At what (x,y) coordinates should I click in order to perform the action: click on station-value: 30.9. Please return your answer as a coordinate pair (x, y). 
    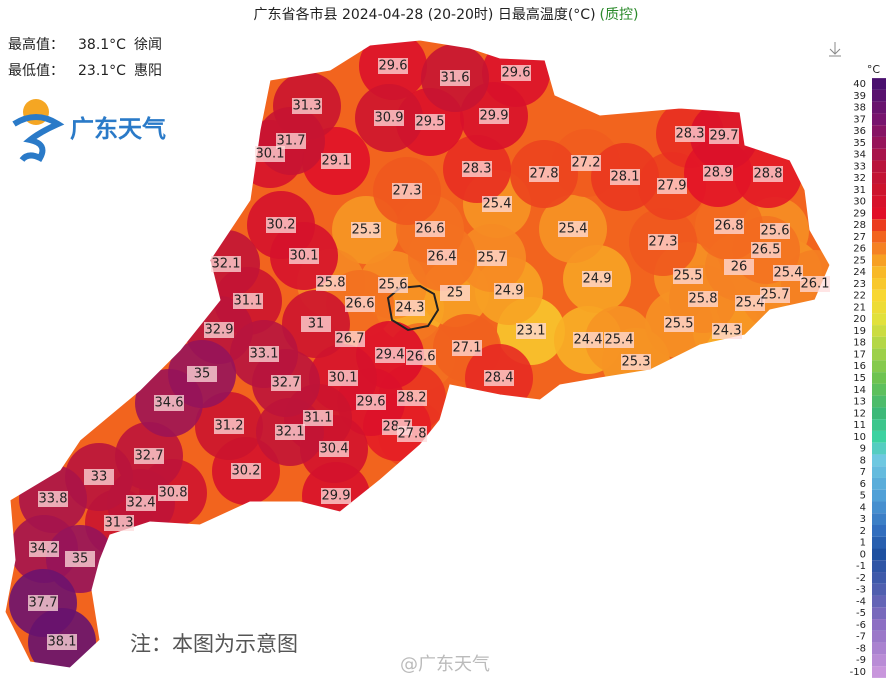
    Looking at the image, I should click on (389, 118).